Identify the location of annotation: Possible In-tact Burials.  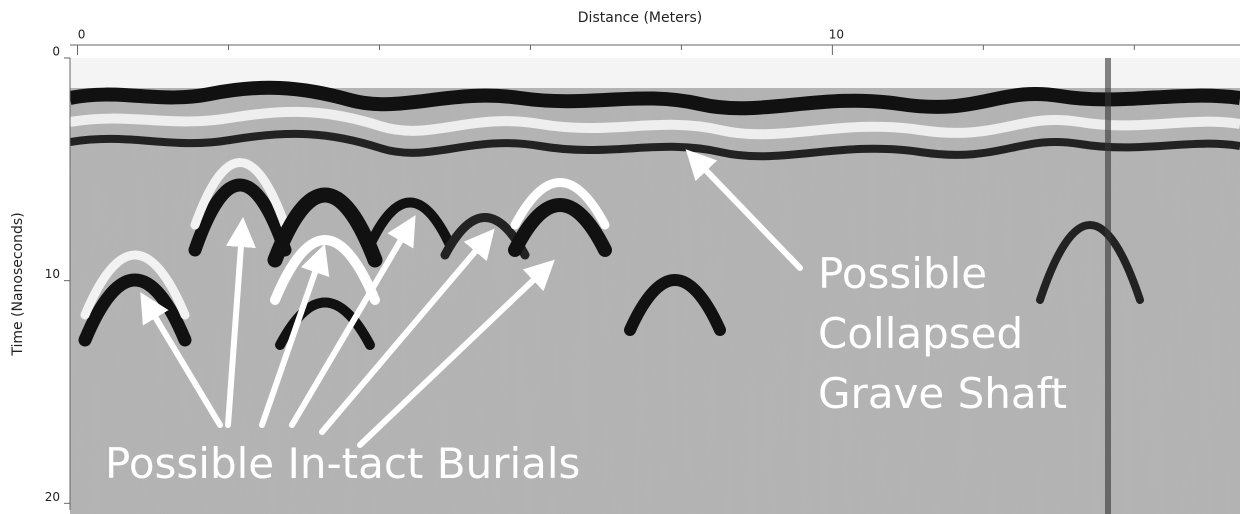
(342, 463).